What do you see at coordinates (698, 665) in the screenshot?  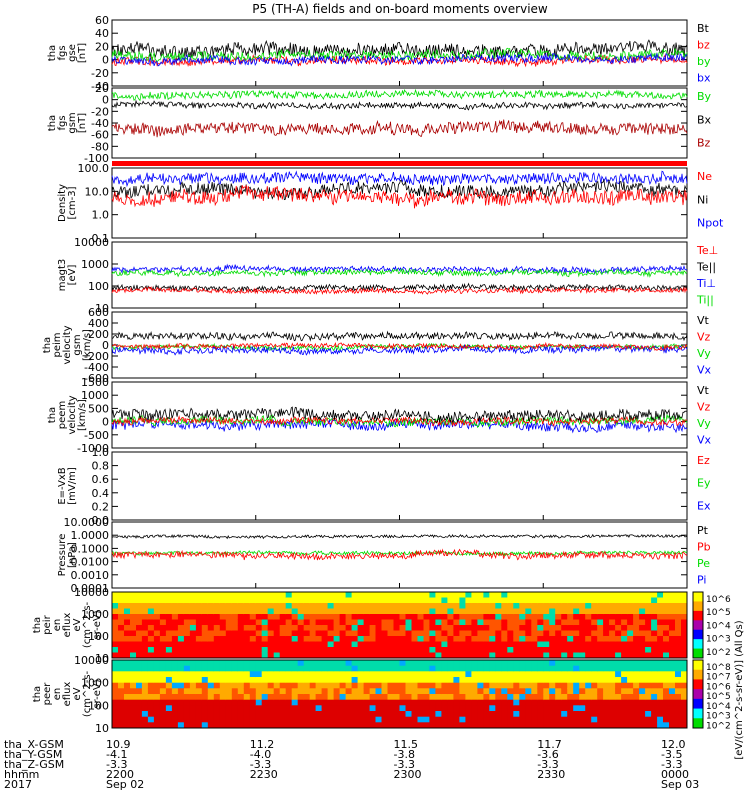 I see `colorbar-segment` at bounding box center [698, 665].